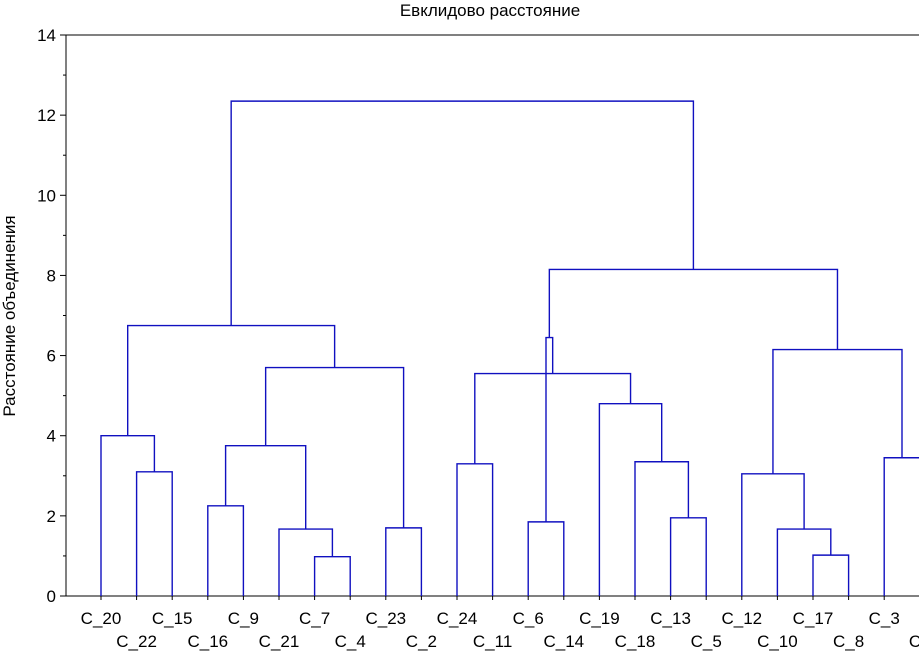 The width and height of the screenshot is (919, 651). Describe the element at coordinates (848, 641) in the screenshot. I see `leaf-label: C_8` at that location.